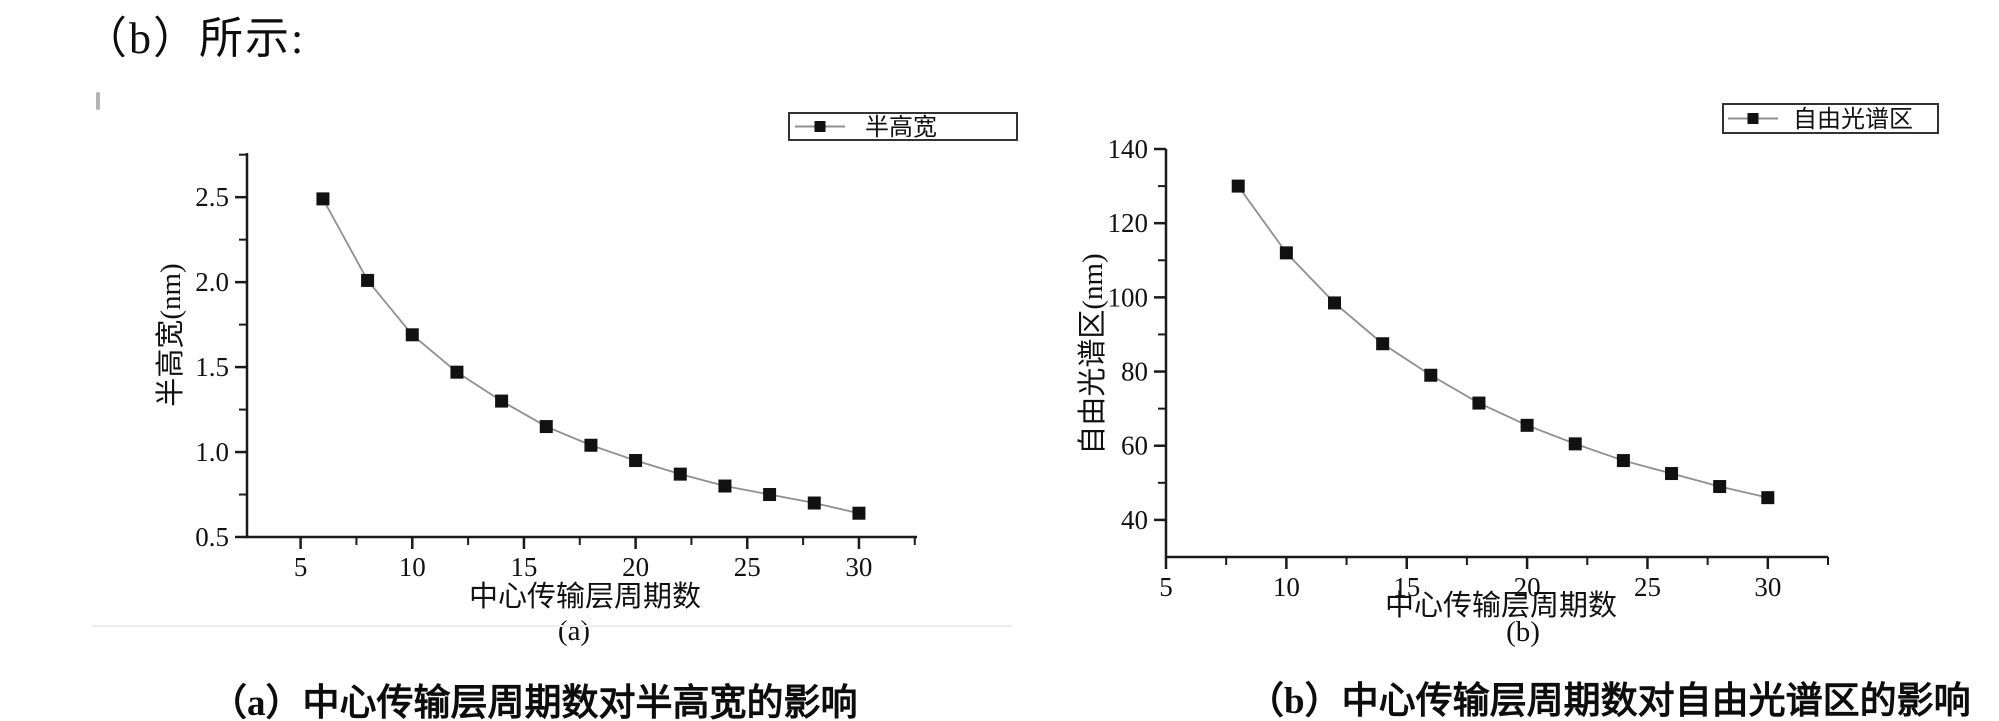 The width and height of the screenshot is (1999, 721). Describe the element at coordinates (212, 197) in the screenshot. I see `y-tick-label: 2.5` at that location.